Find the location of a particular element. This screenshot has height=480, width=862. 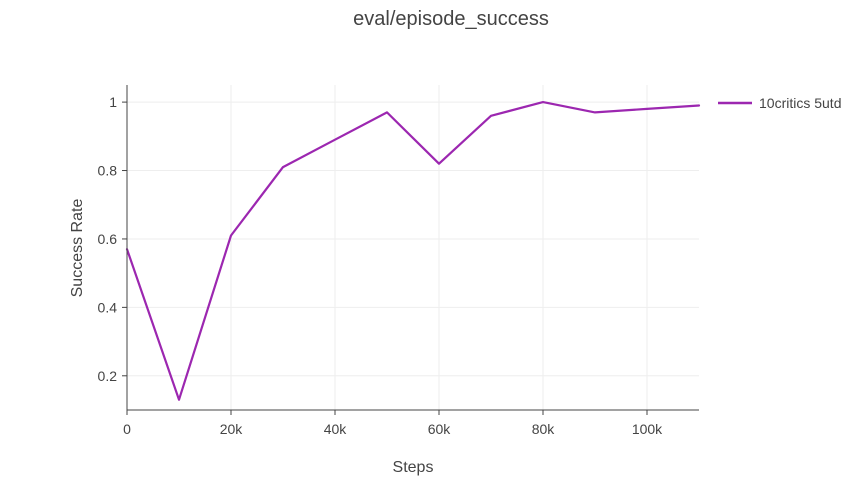

x-tick-label: 0 is located at coordinates (127, 429).